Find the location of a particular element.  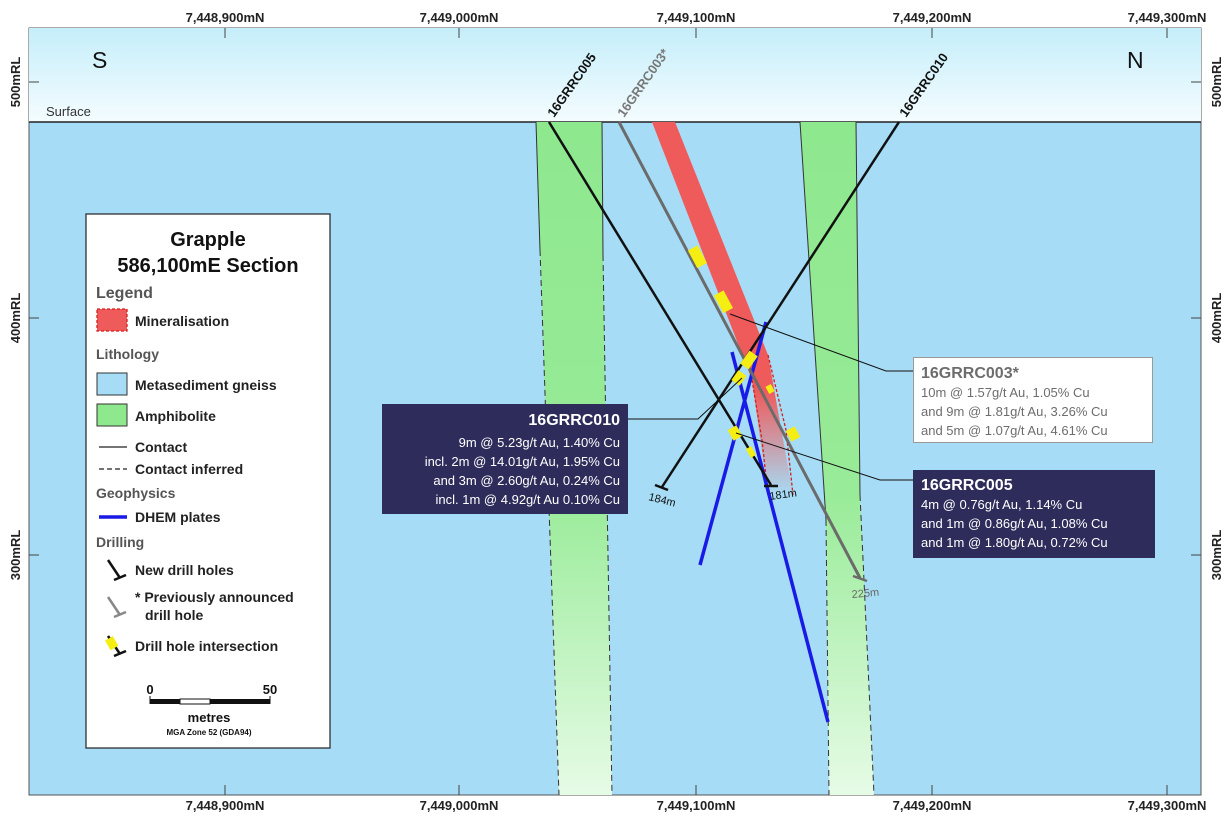

intercept-line: and 1m @ 0.86g/t Au, 1.08% Cu is located at coordinates (1014, 523).